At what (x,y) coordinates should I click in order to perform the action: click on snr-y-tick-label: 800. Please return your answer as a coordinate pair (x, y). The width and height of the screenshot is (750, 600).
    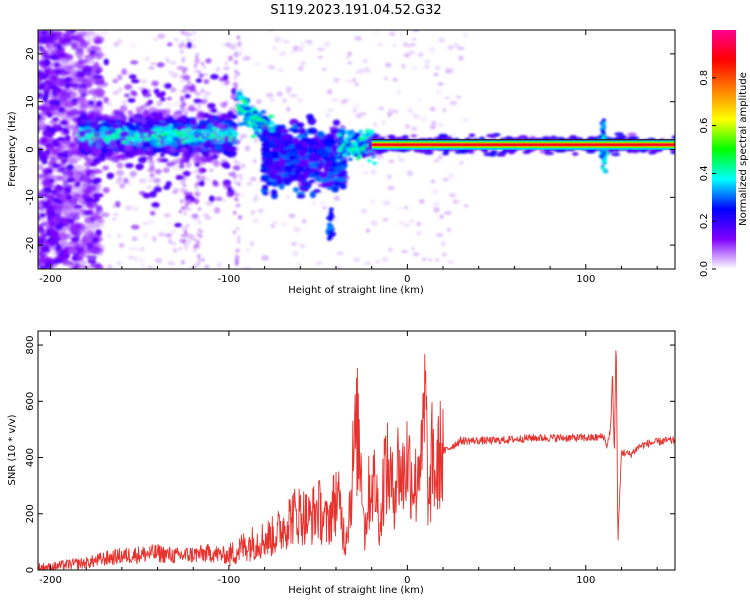
    Looking at the image, I should click on (30, 345).